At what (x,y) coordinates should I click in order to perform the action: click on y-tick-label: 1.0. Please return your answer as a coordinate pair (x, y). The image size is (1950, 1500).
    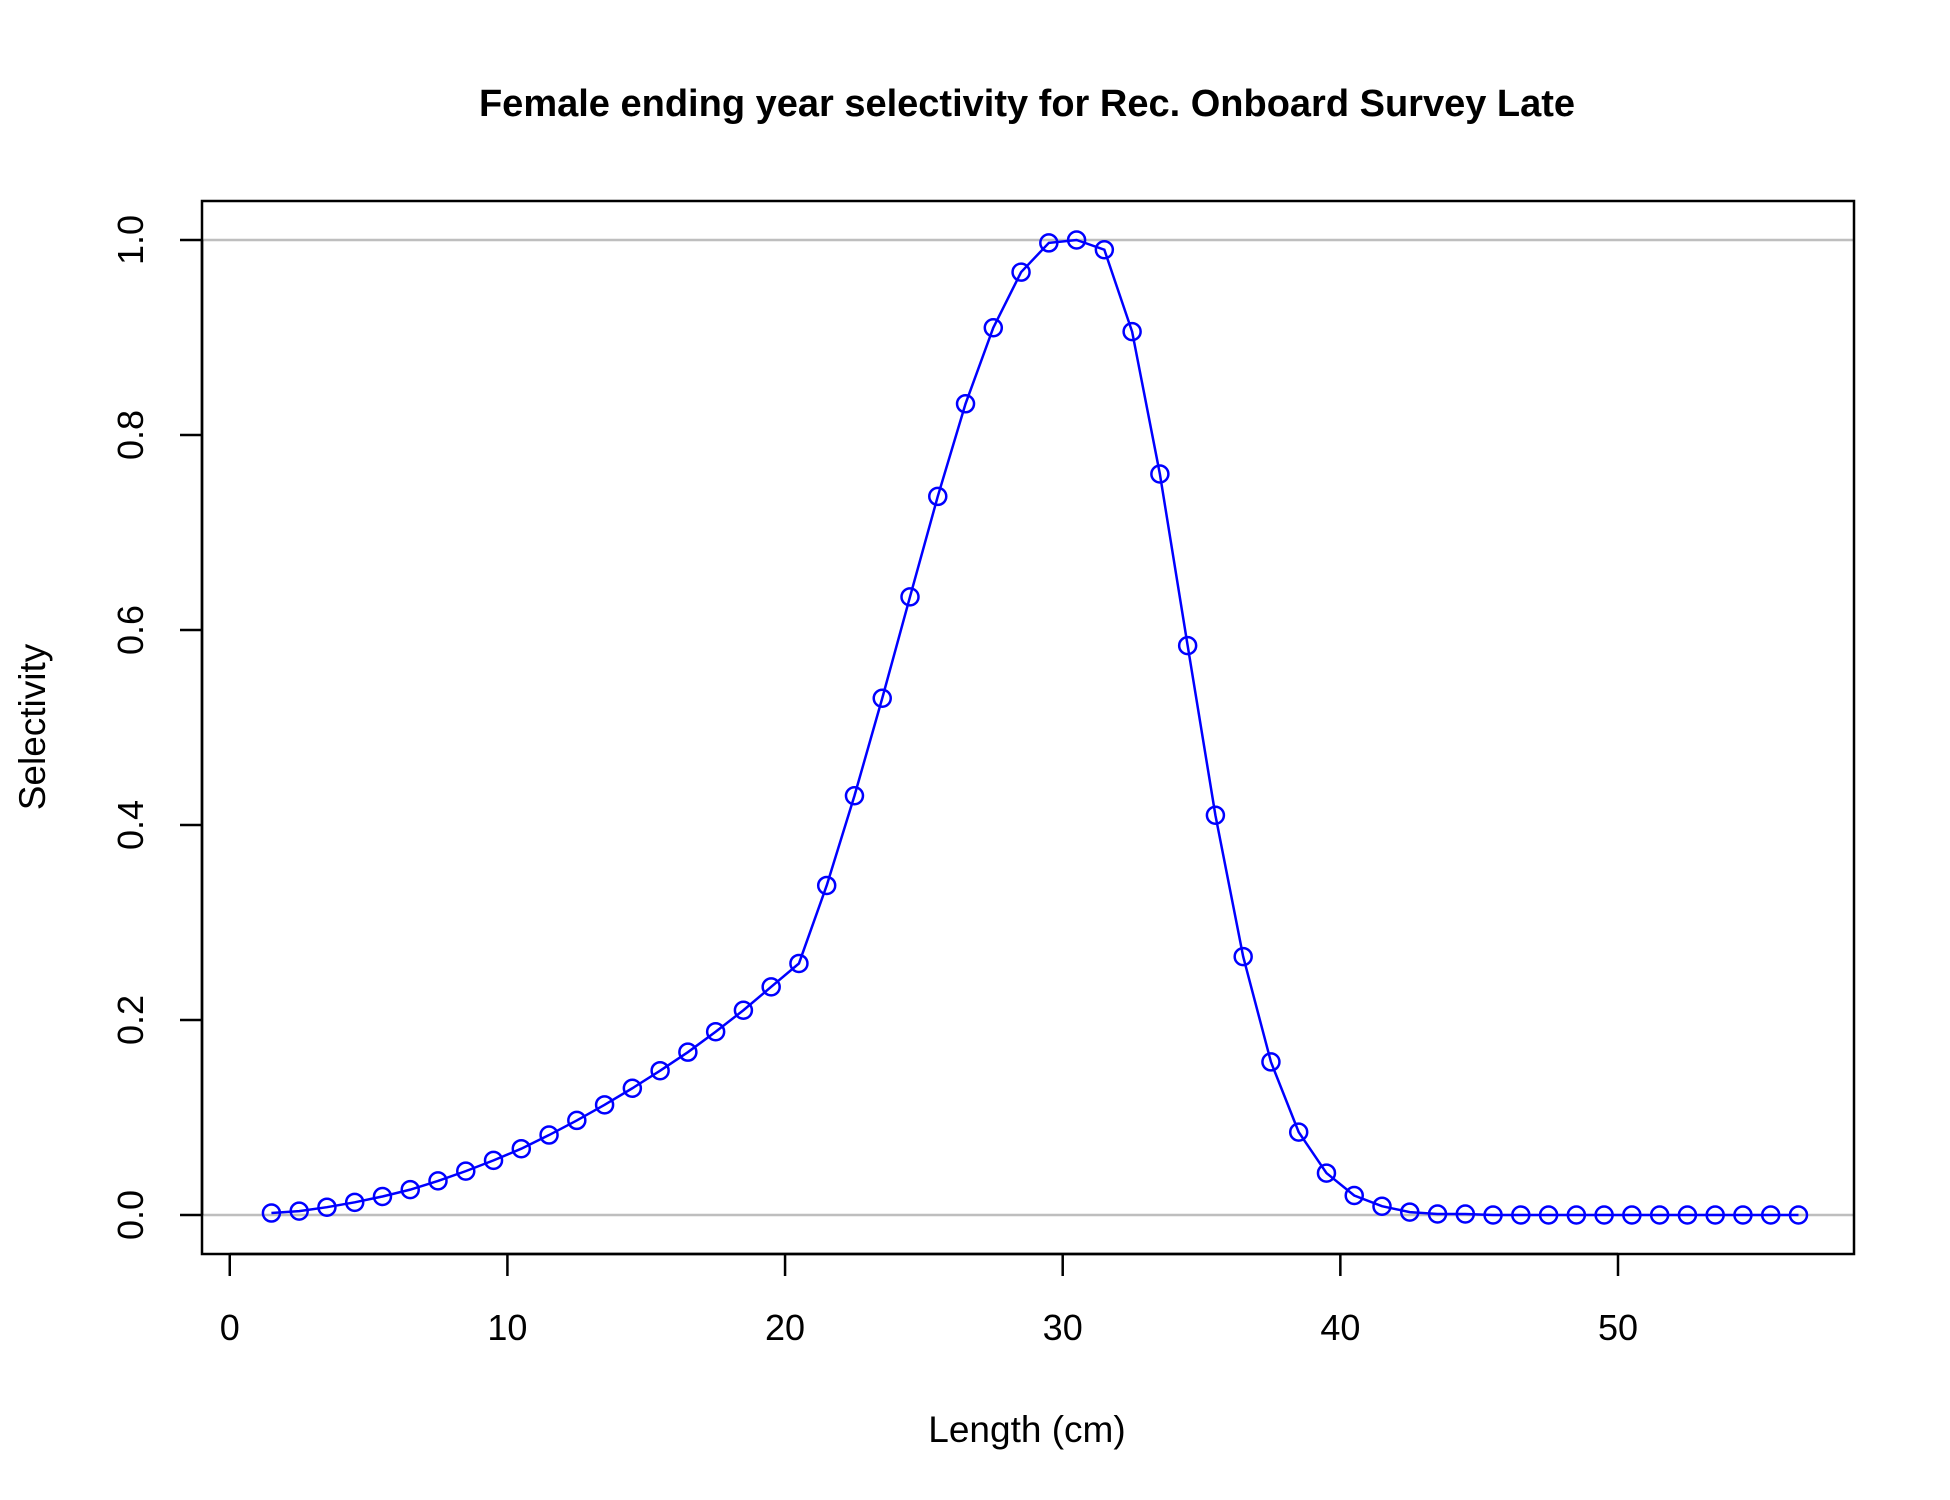
    Looking at the image, I should click on (130, 240).